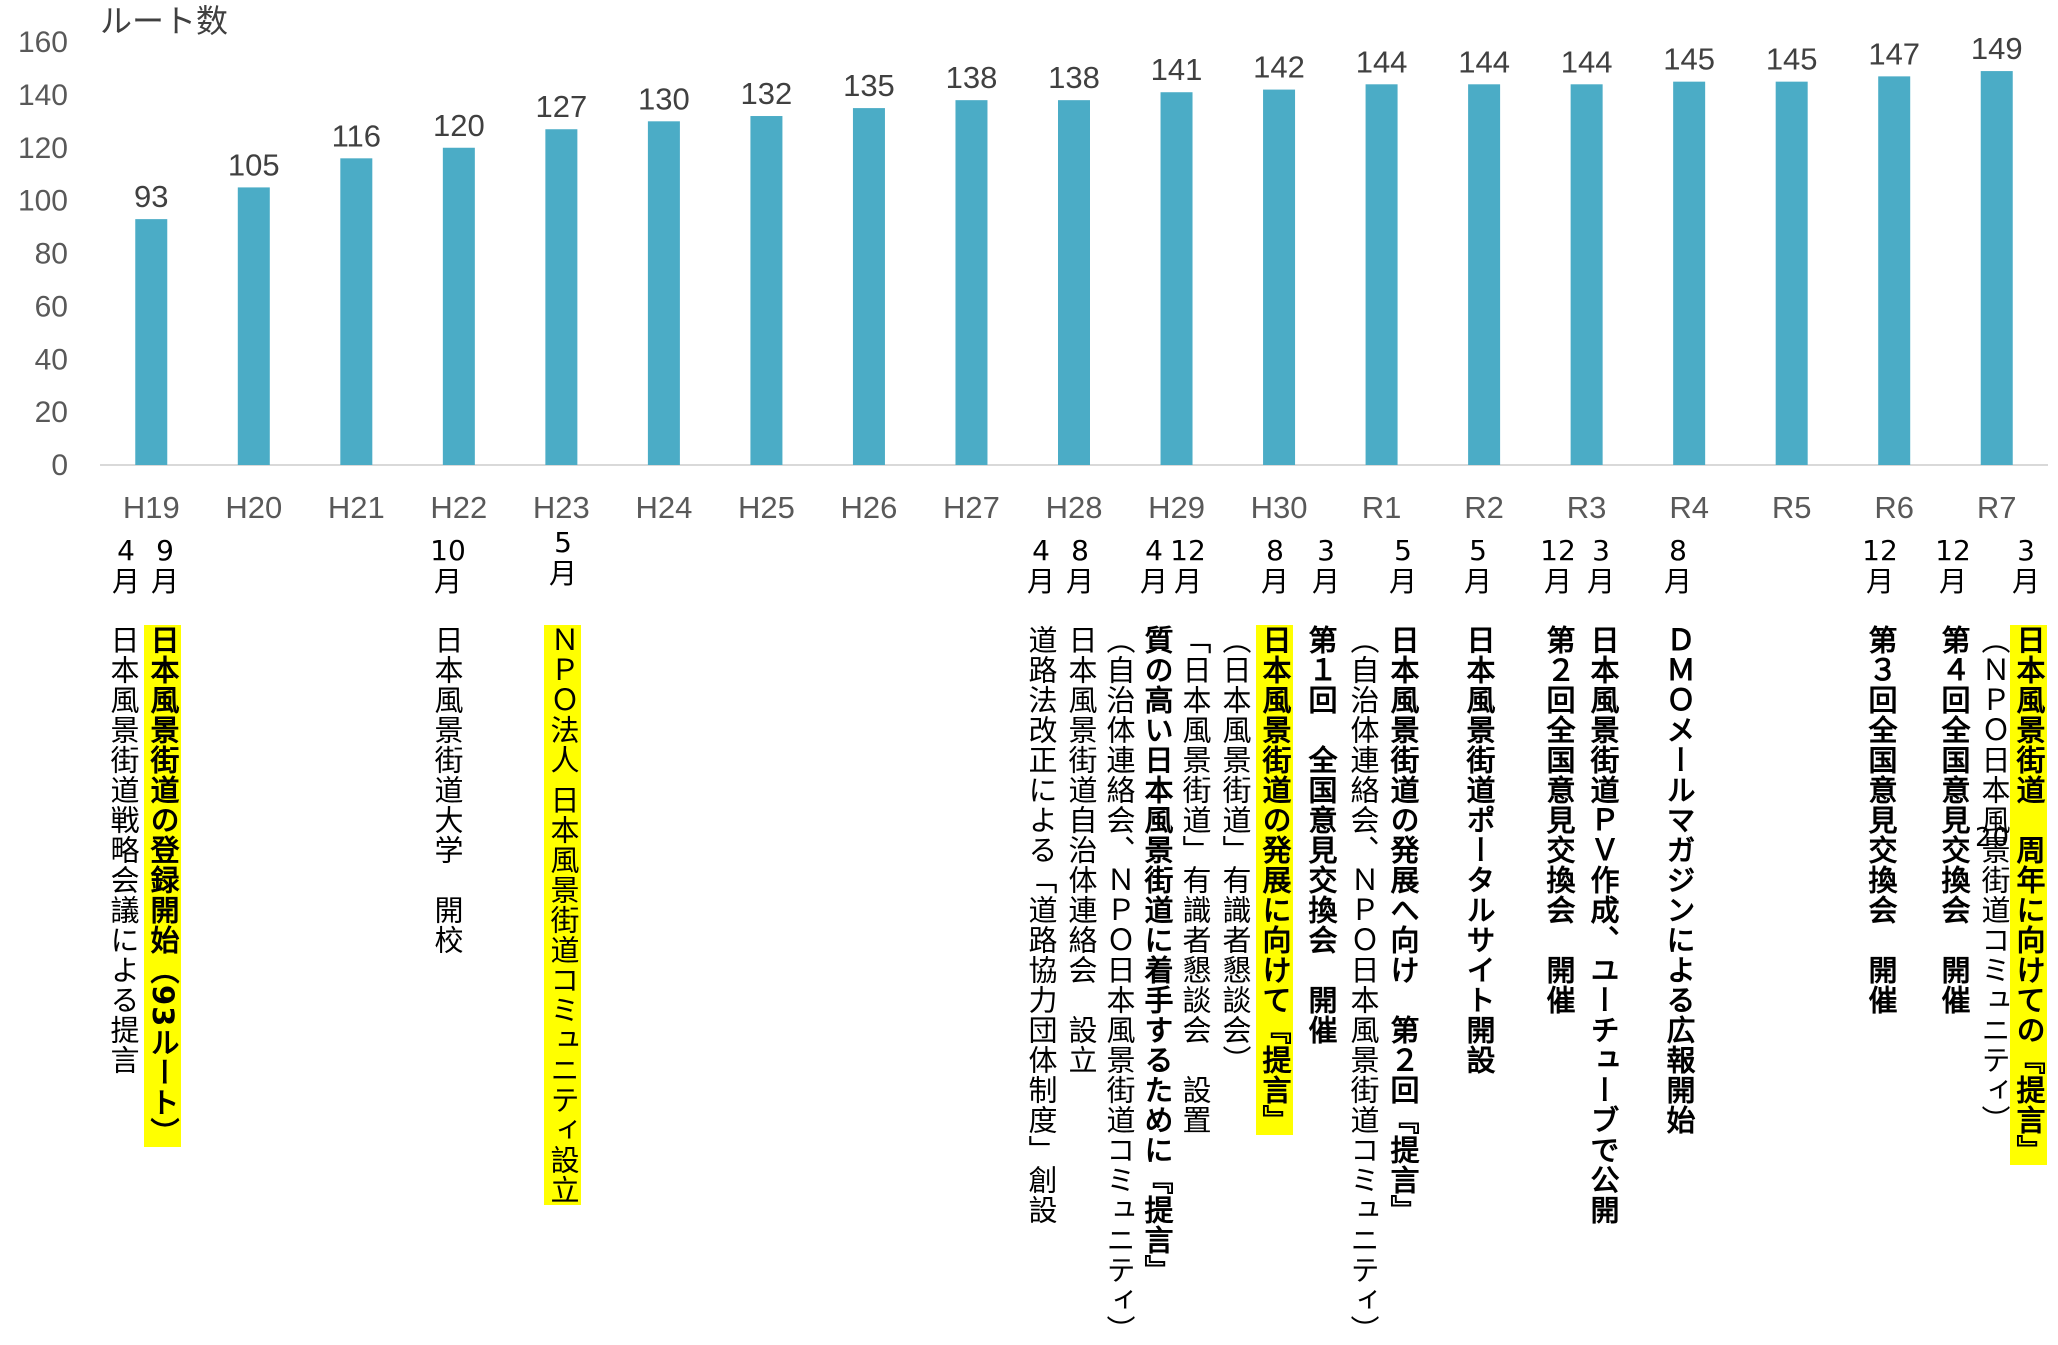 Image resolution: width=2058 pixels, height=1345 pixels. What do you see at coordinates (51, 412) in the screenshot?
I see `y-tick-label: 20` at bounding box center [51, 412].